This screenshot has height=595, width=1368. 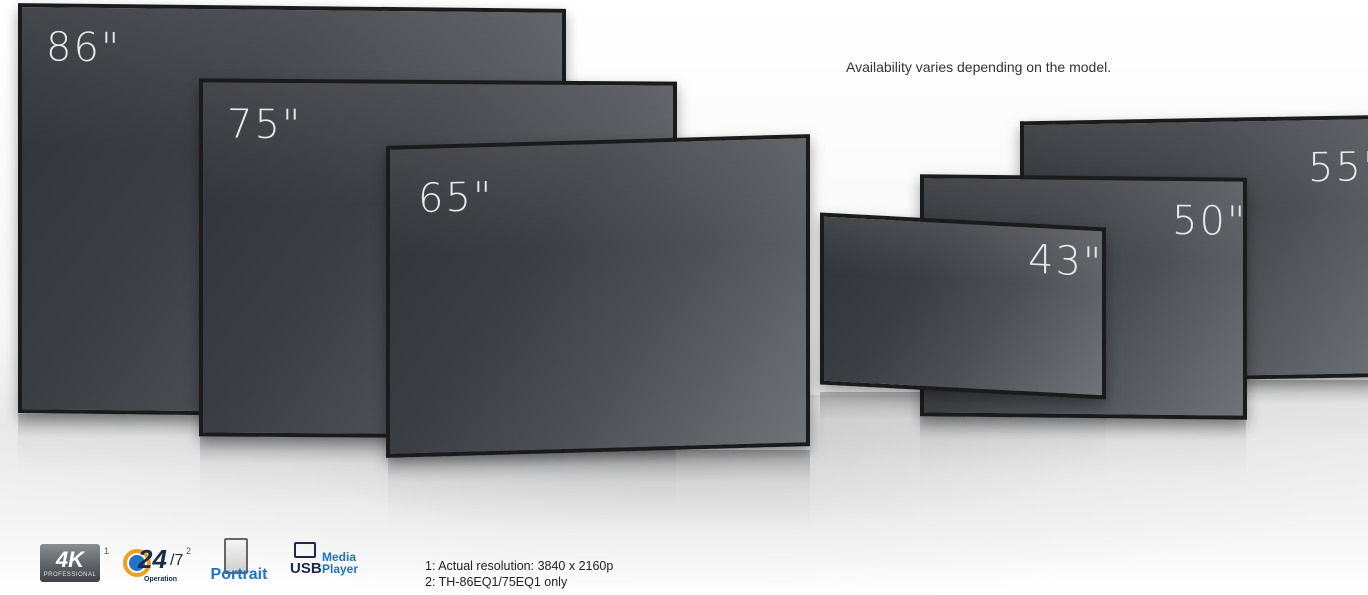 What do you see at coordinates (70, 559) in the screenshot?
I see `4k-badge-text: 4K` at bounding box center [70, 559].